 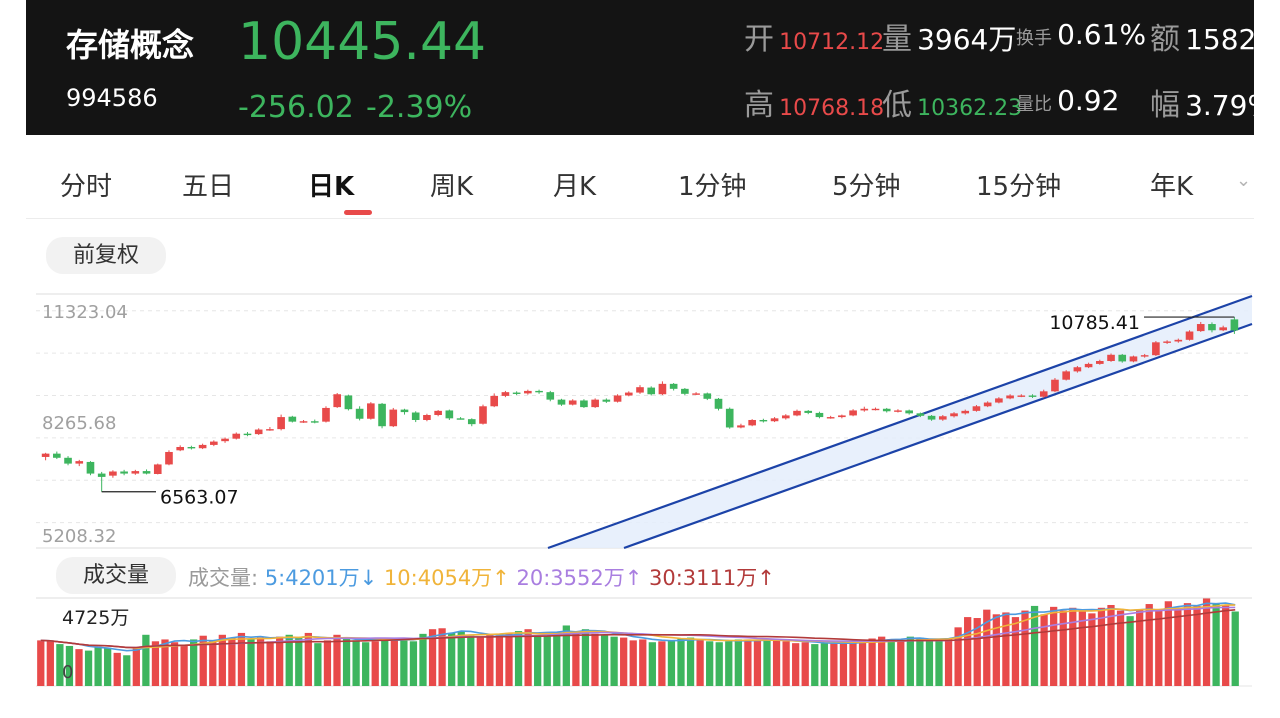 I want to click on min-price-annotation: 6563.07, so click(x=199, y=498).